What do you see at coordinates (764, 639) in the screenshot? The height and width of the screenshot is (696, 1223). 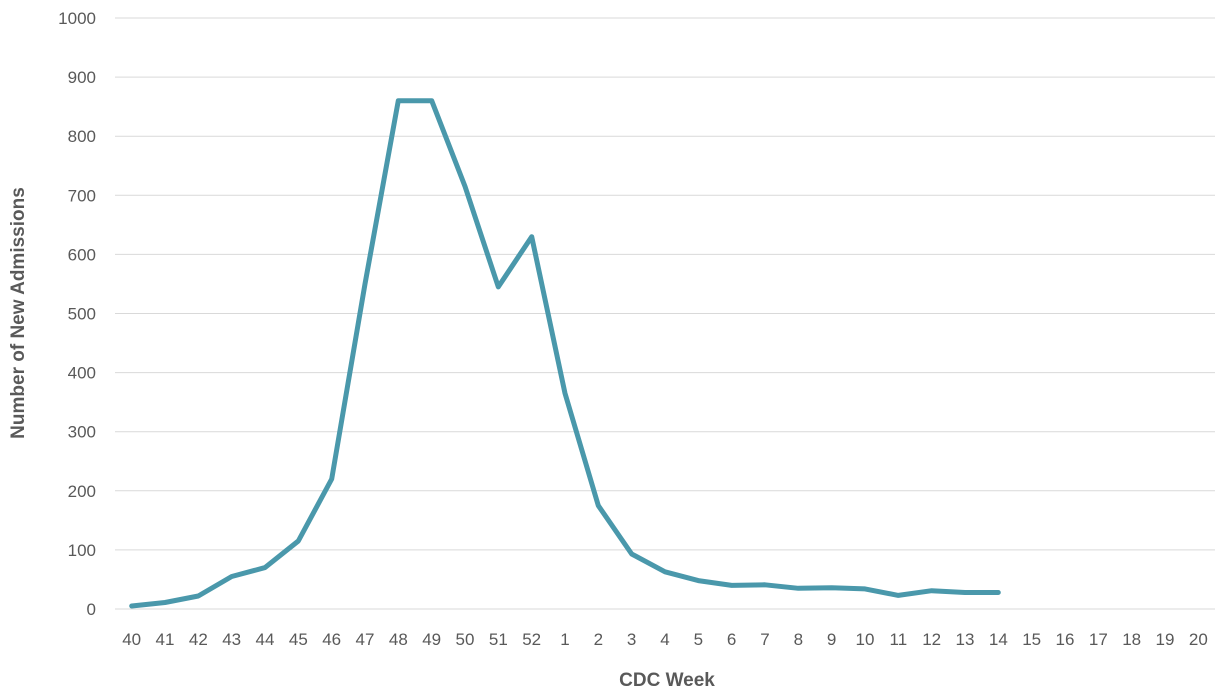 I see `x-tick-label: 7` at bounding box center [764, 639].